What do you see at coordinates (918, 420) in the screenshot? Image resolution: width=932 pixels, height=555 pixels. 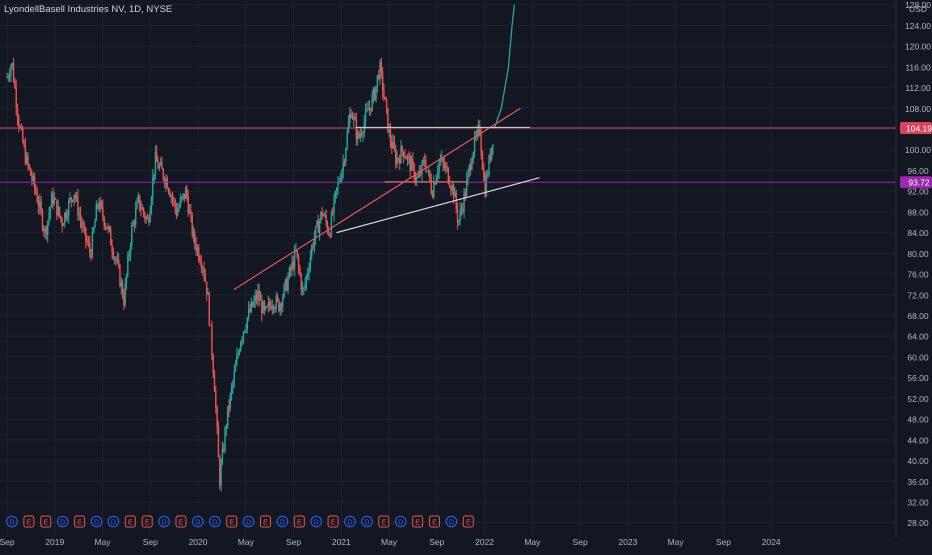 I see `price-tick-label: 48.00` at bounding box center [918, 420].